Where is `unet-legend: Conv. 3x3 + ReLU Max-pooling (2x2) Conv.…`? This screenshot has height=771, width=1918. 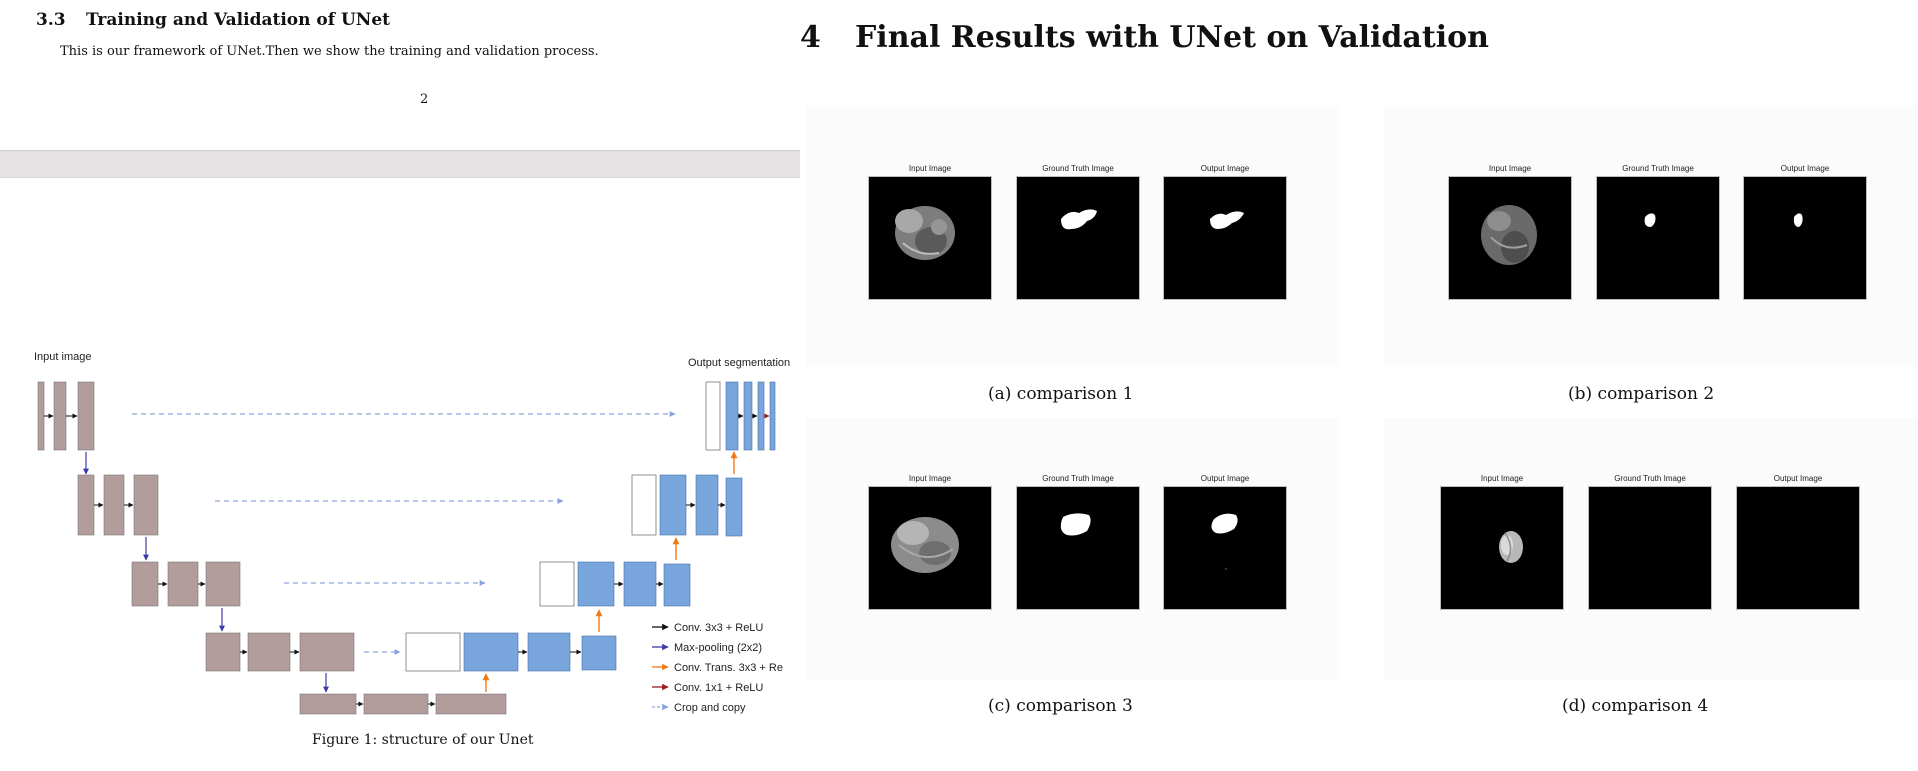
unet-legend: Conv. 3x3 + ReLU Max-pooling (2x2) Conv.… is located at coordinates (717, 668).